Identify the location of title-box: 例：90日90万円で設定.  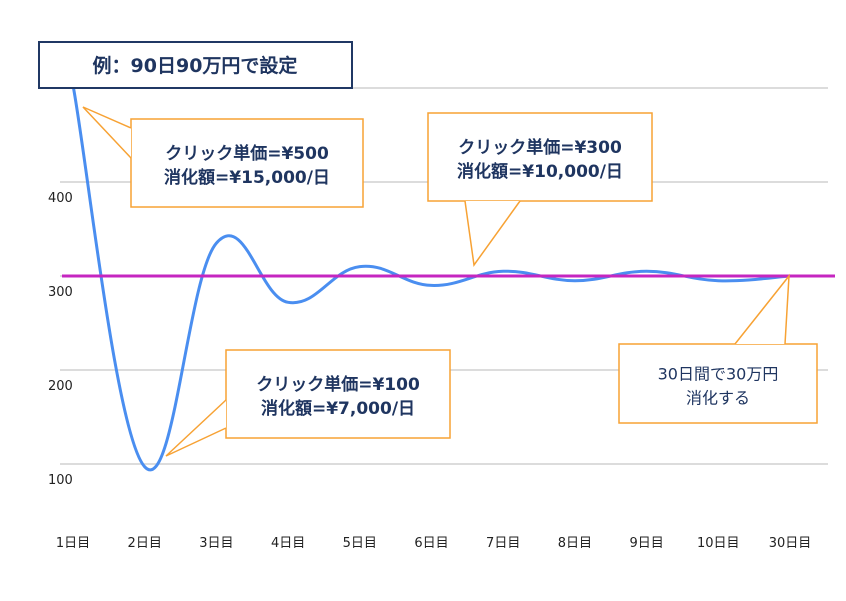
(195, 65).